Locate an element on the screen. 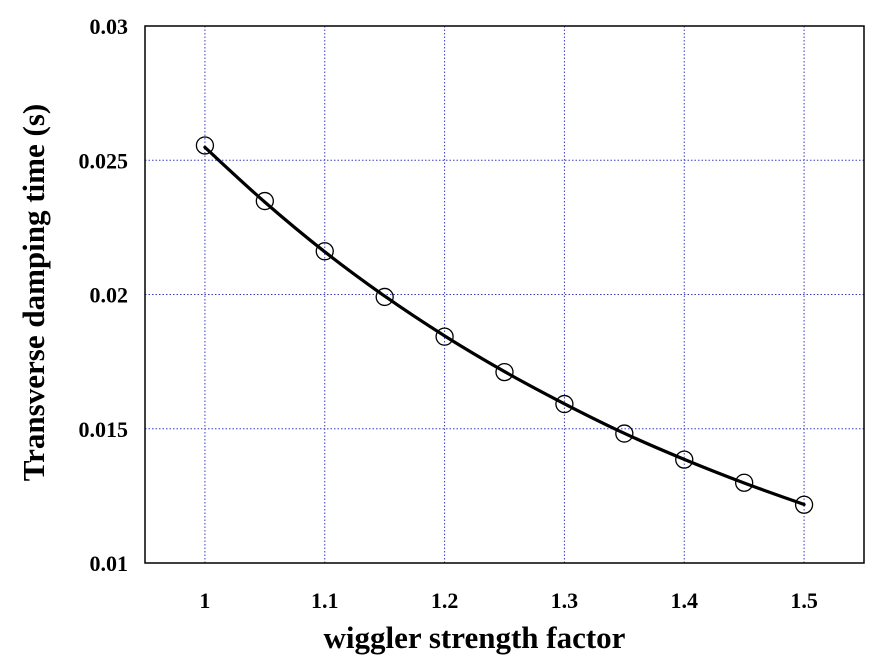  x-axis-tick-labels: 1 1.1 1.2 1.3 1.4 1.5 is located at coordinates (508, 600).